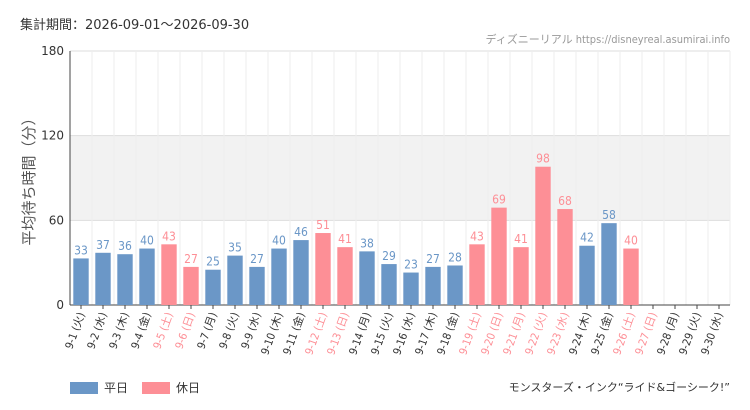 The width and height of the screenshot is (750, 410). I want to click on legend: 平日 休日, so click(142, 387).